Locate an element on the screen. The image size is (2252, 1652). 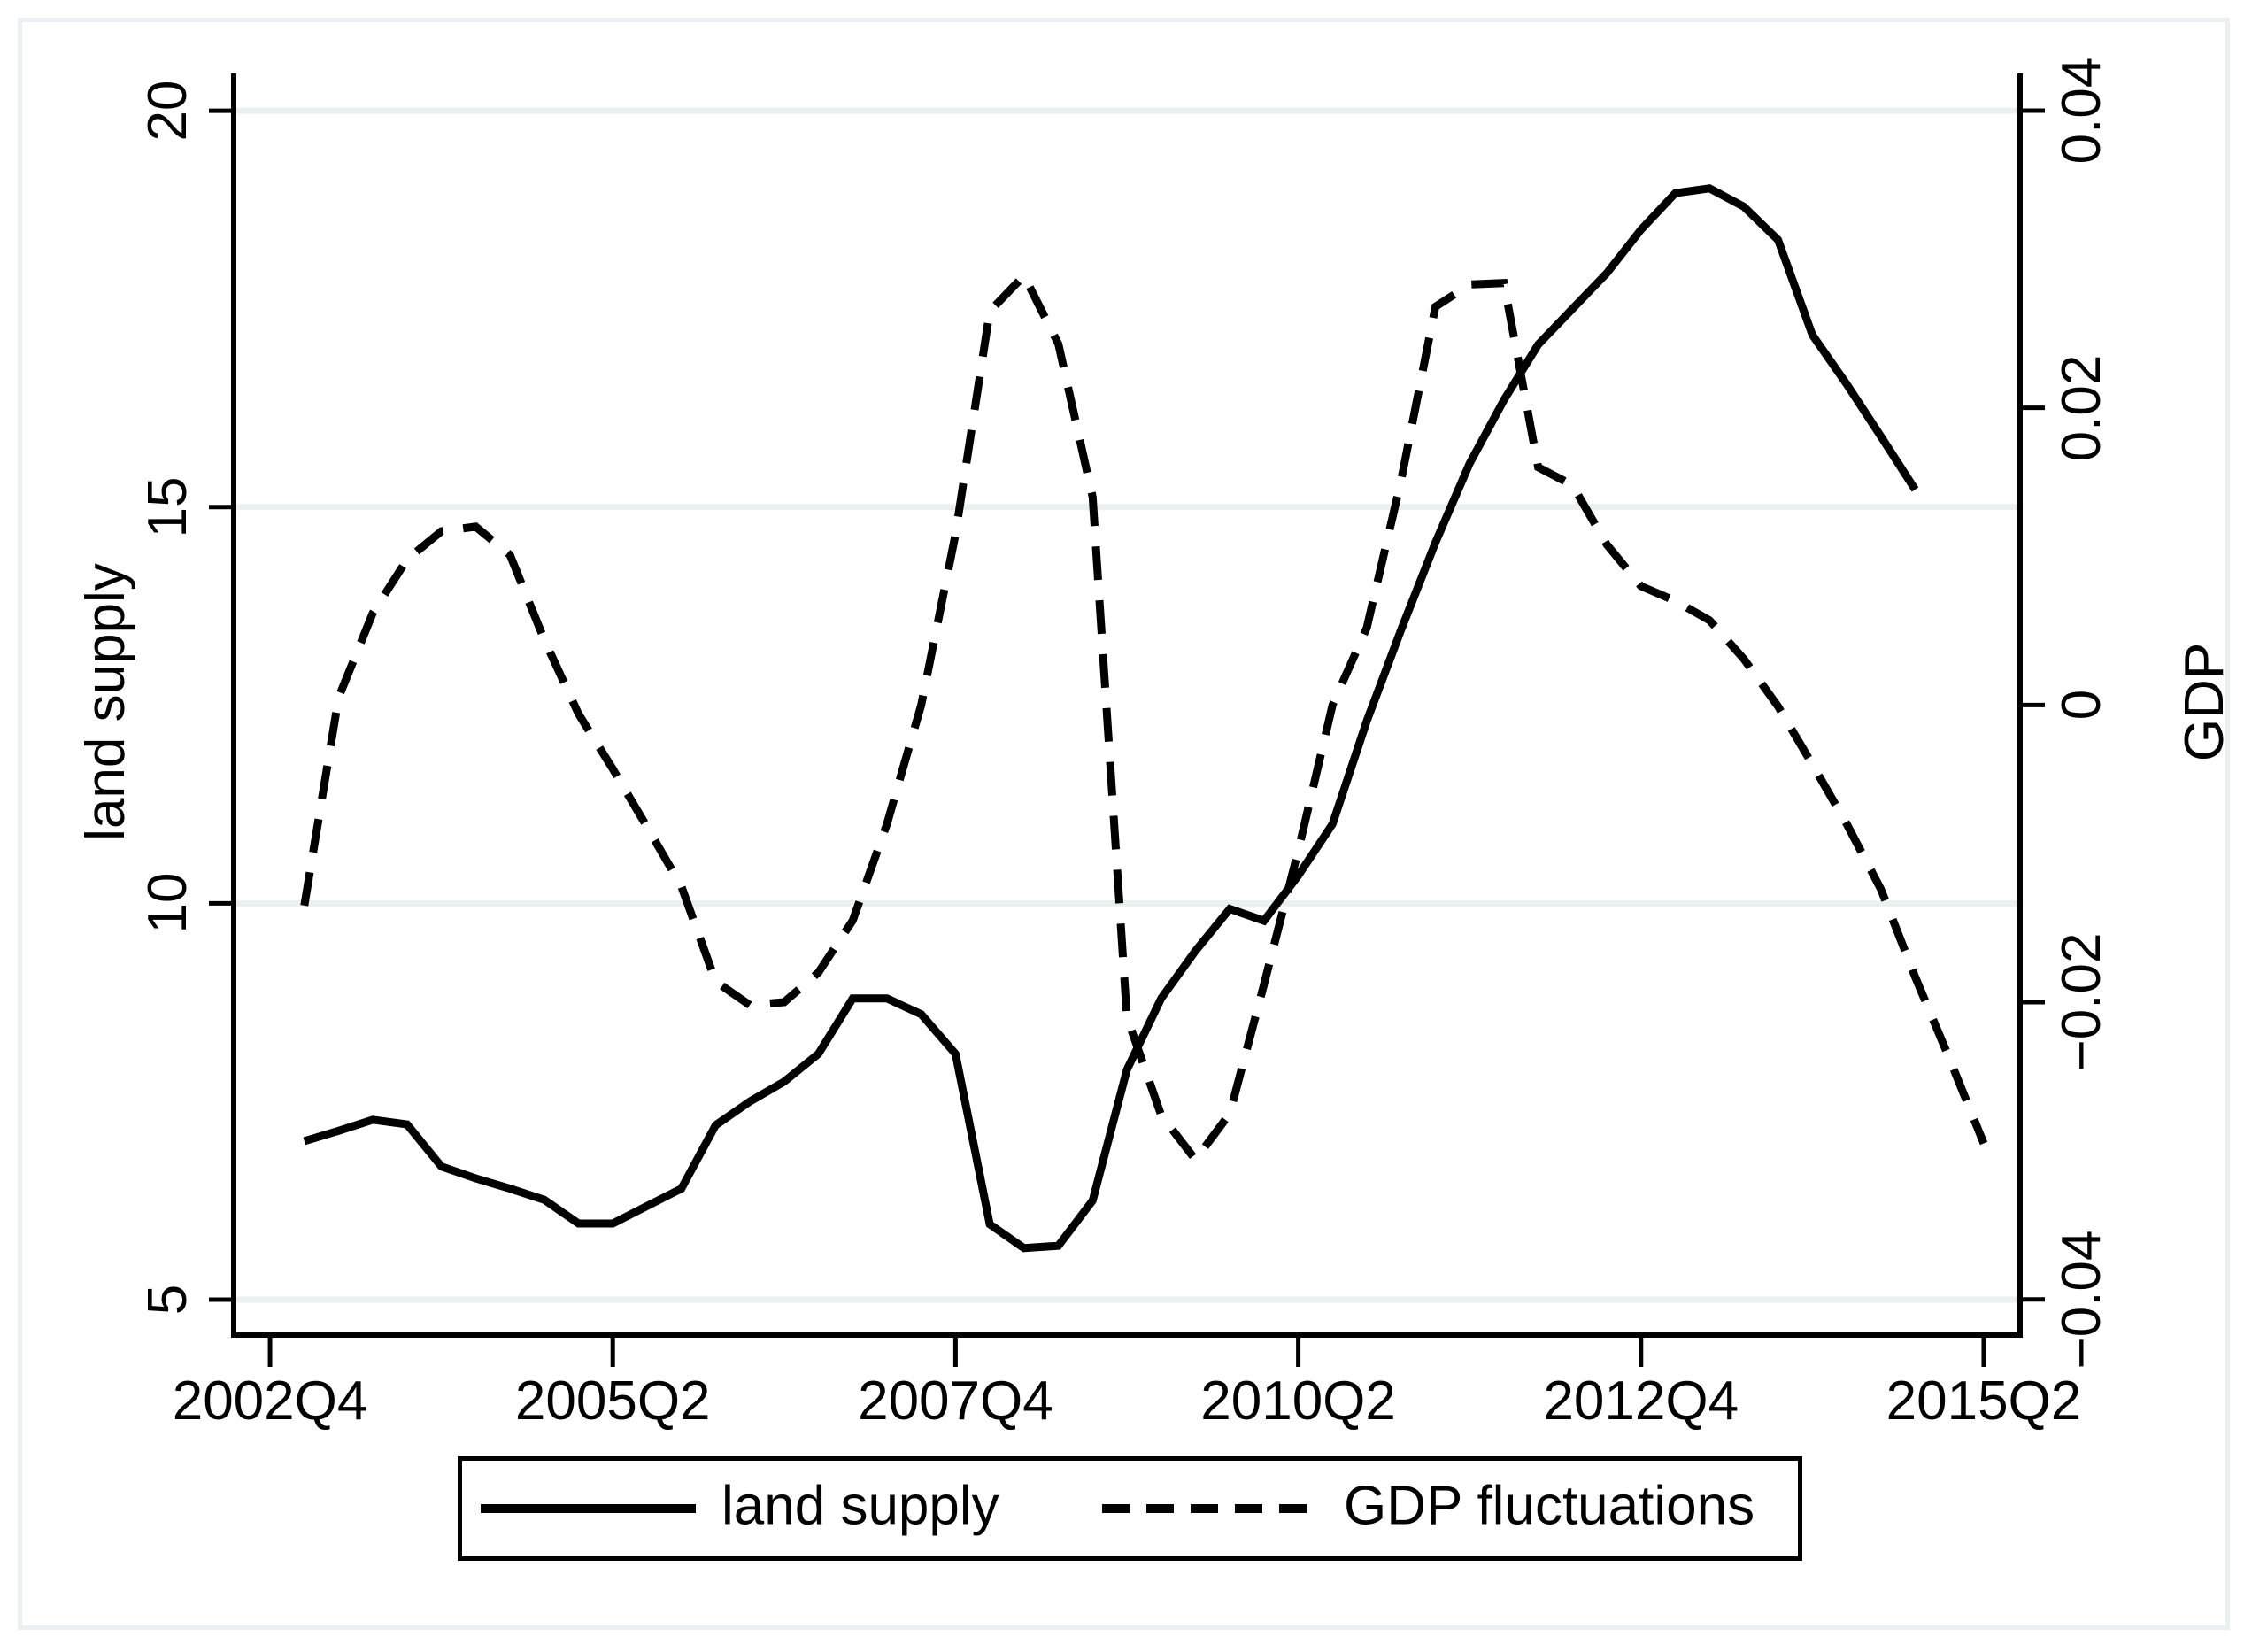
right-axis-tick-label: −0.02 is located at coordinates (2081, 1002).